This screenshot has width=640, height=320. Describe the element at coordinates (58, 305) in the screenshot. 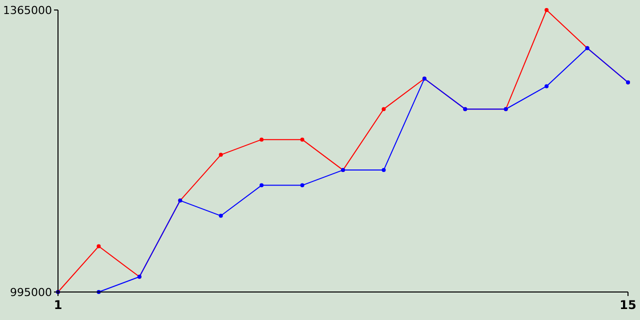

I see `x-tick-label: 1` at that location.